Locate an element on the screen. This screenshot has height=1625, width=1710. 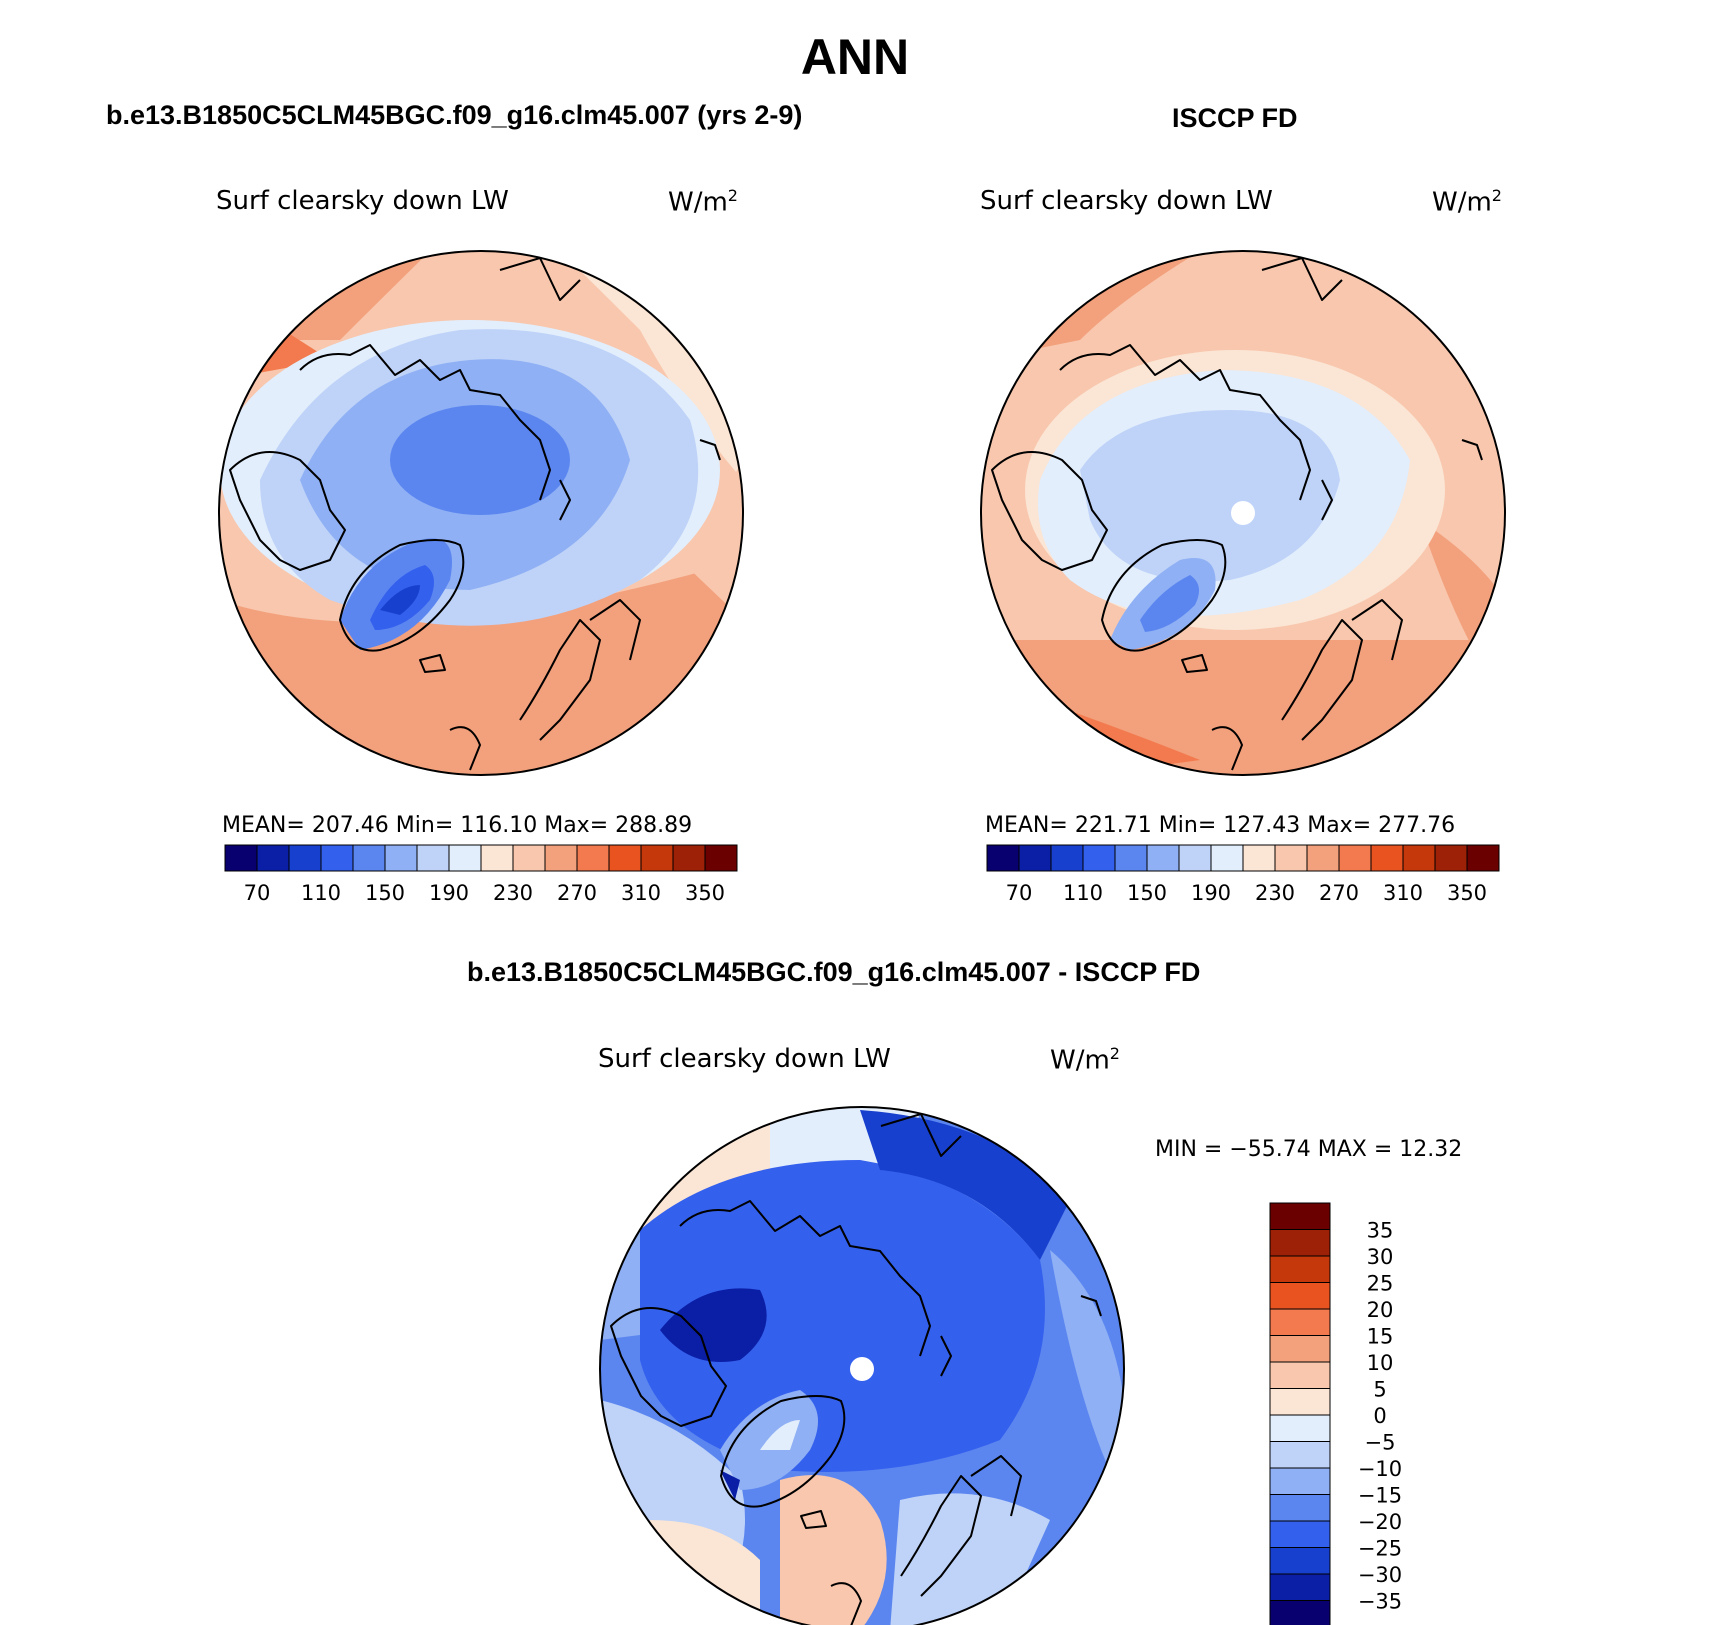
main-title: ANN is located at coordinates (855, 57).